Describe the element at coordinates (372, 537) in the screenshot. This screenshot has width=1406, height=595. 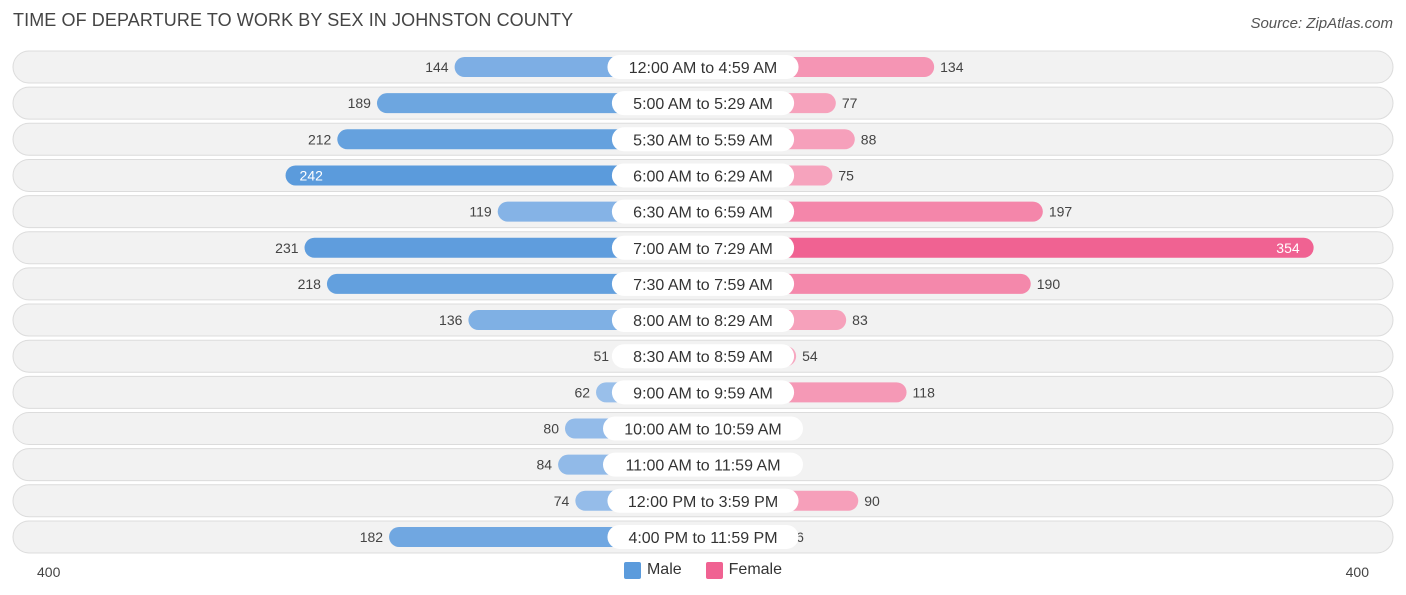
I see `value-label-male: 182` at that location.